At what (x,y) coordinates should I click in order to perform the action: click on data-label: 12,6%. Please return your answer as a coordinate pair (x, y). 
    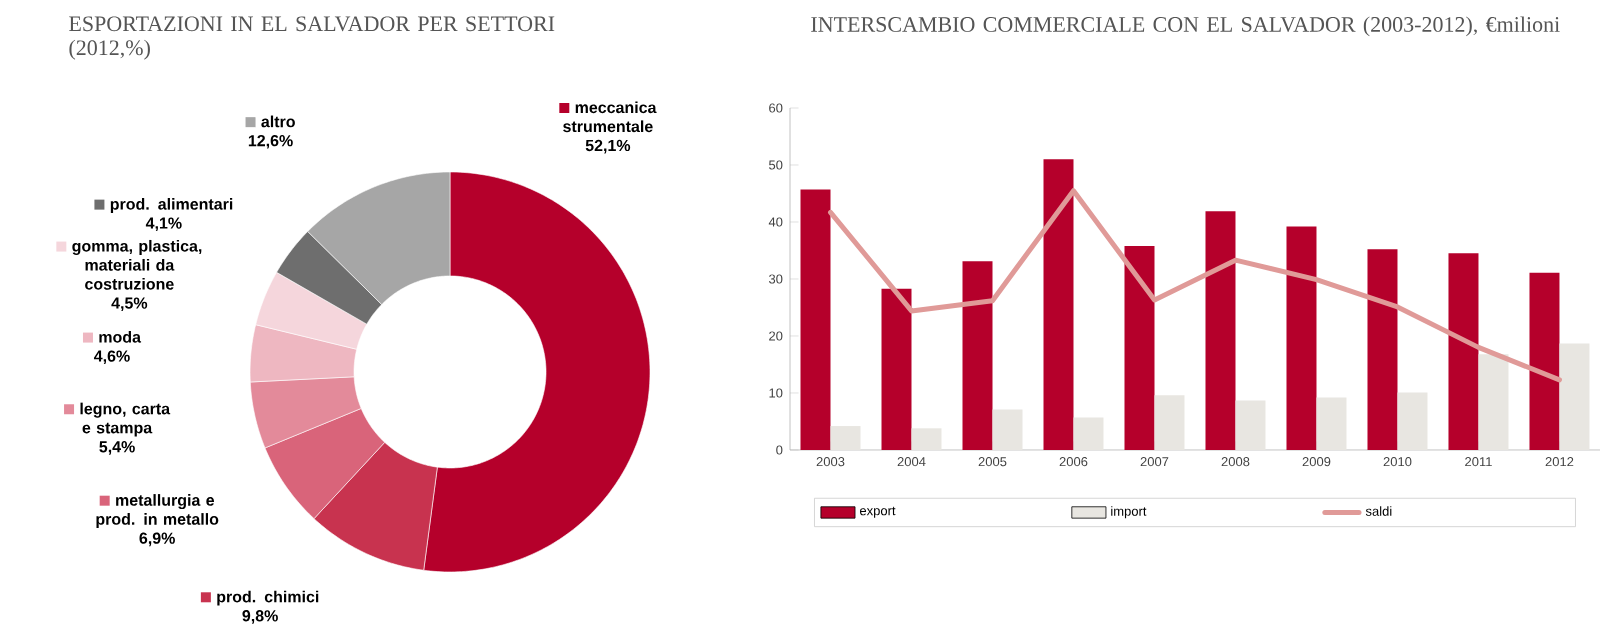
    Looking at the image, I should click on (270, 141).